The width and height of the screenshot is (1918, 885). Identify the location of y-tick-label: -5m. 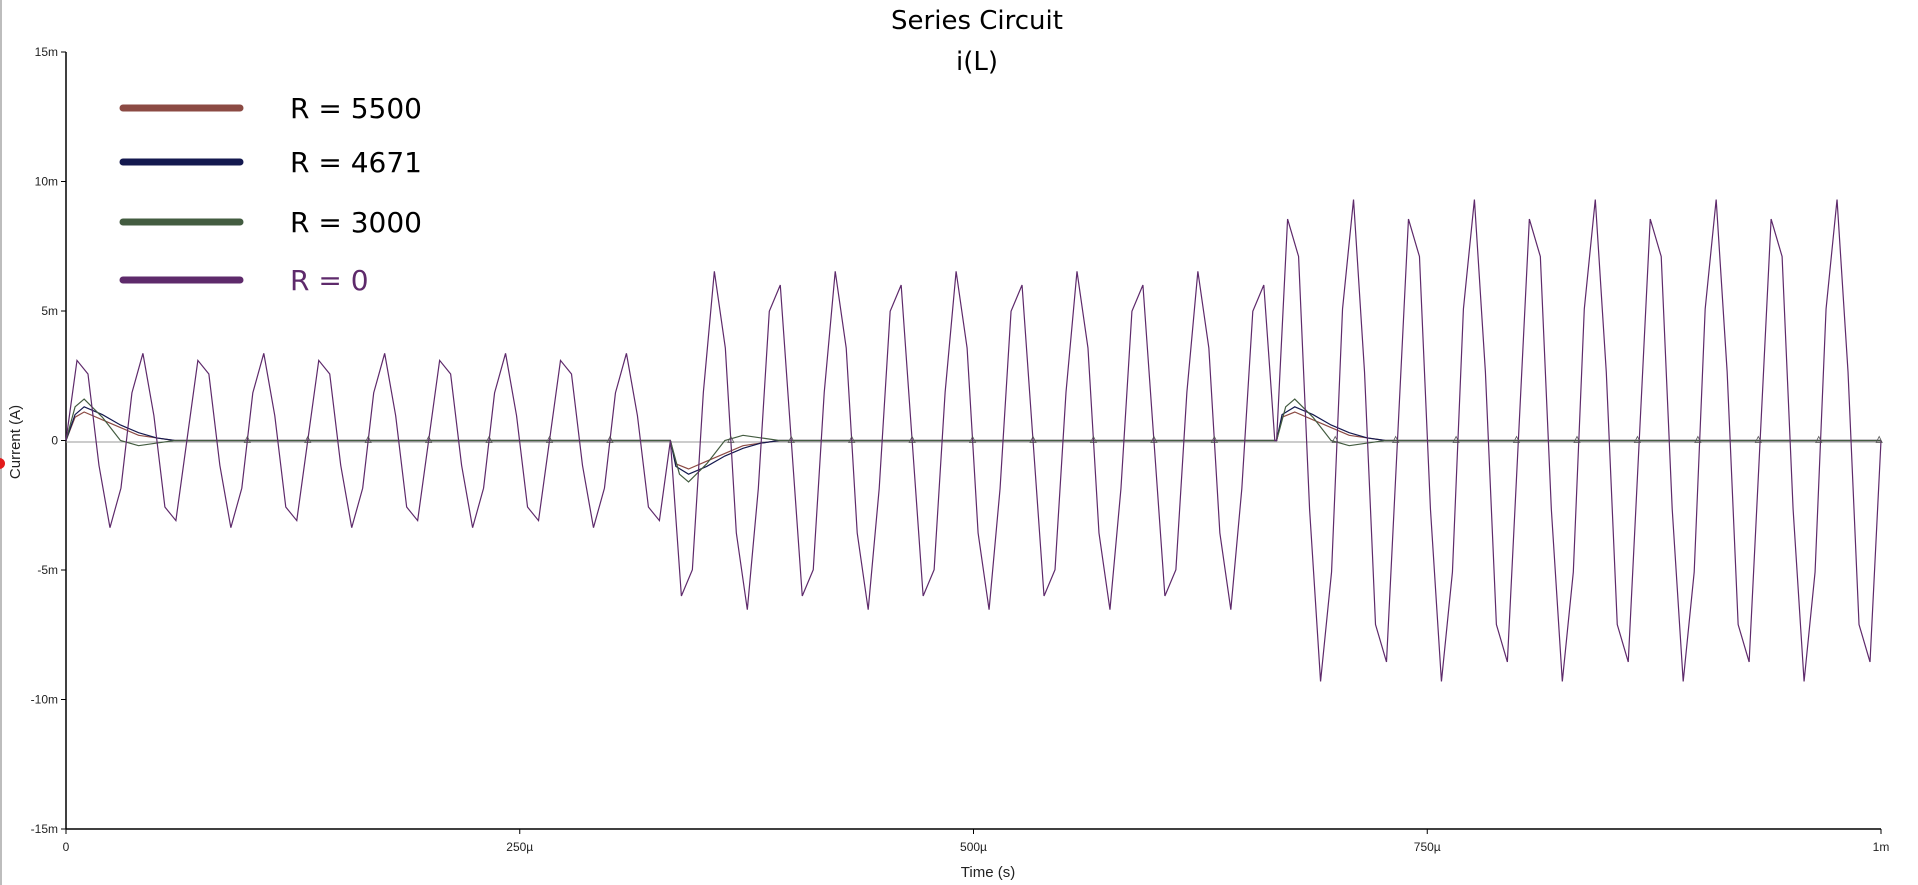
(47, 570).